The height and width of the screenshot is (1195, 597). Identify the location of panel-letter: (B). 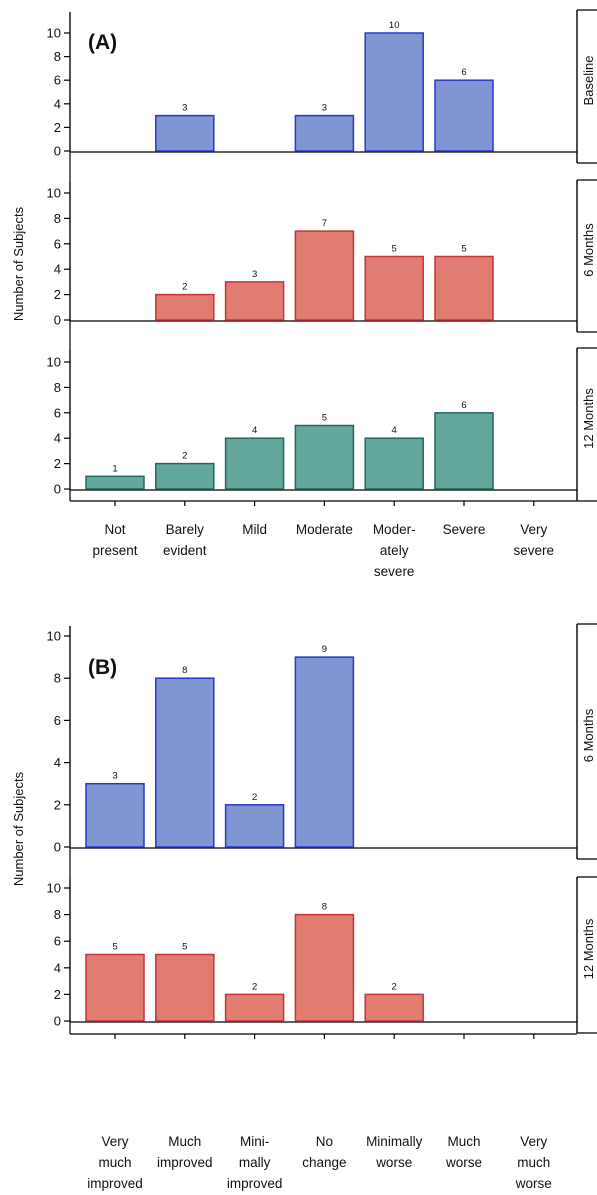
(102, 667).